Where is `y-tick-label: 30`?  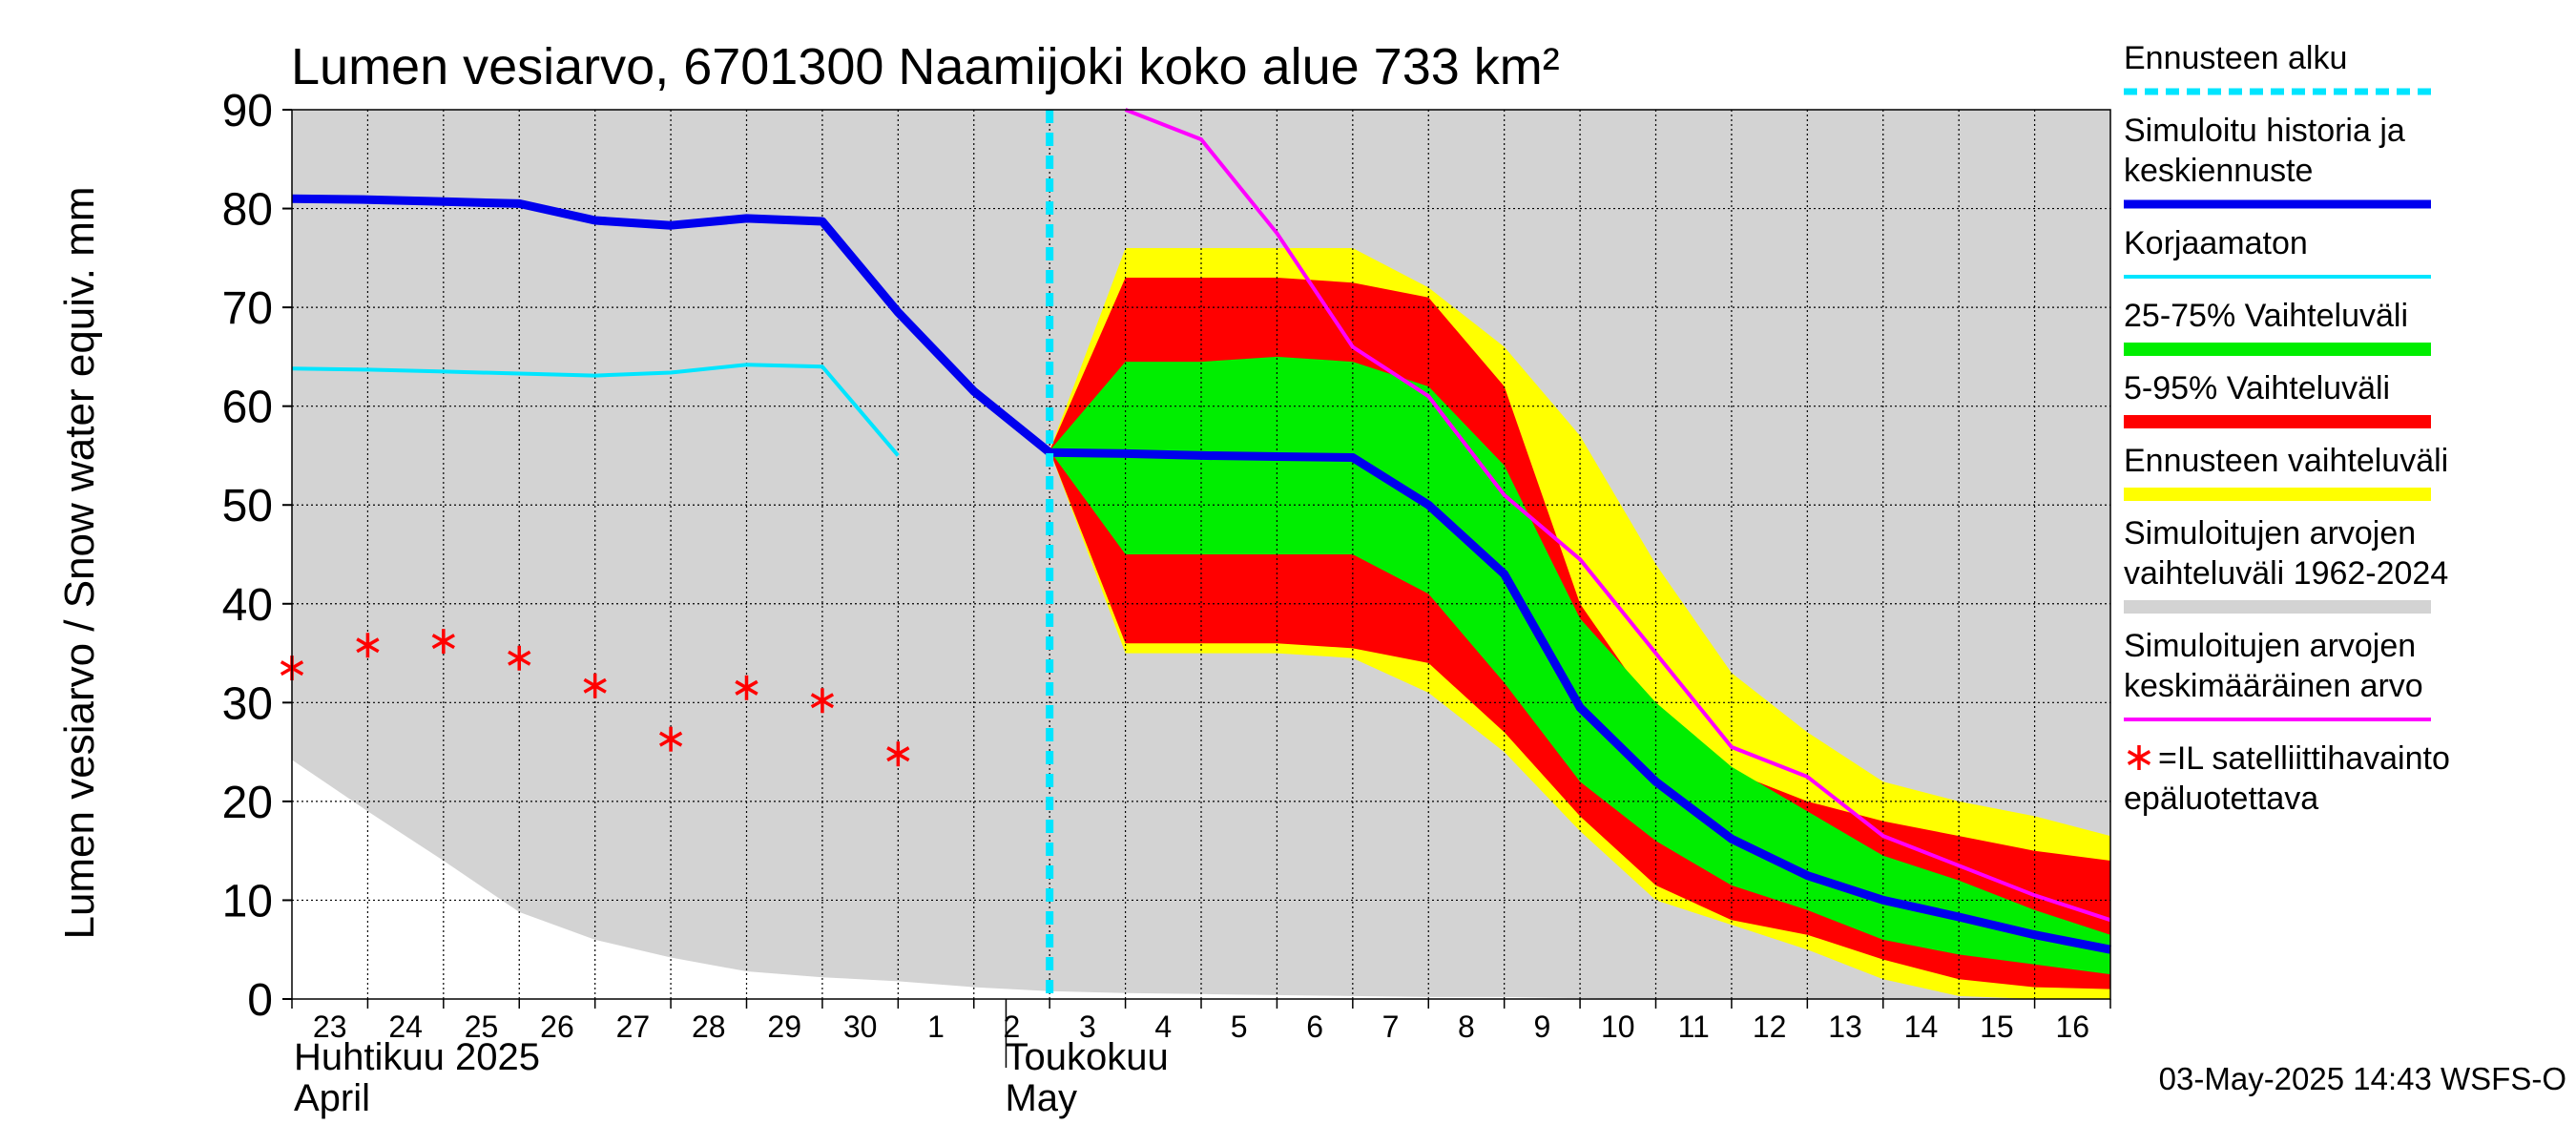 y-tick-label: 30 is located at coordinates (247, 704).